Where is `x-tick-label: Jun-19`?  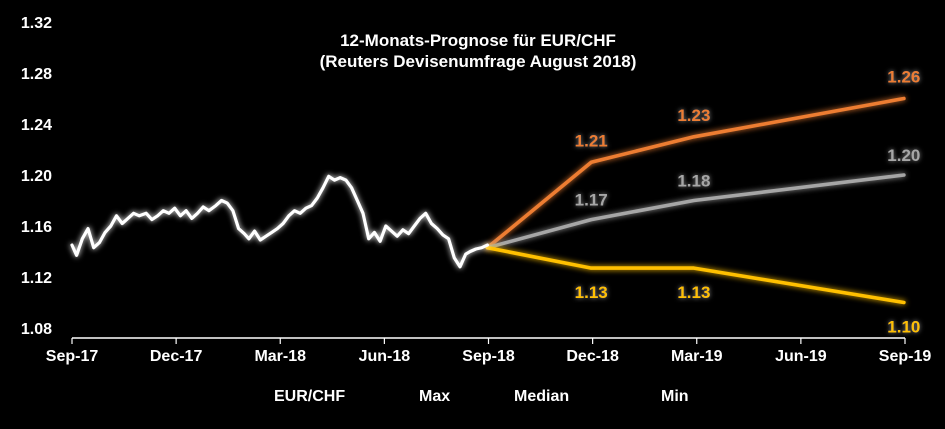 x-tick-label: Jun-19 is located at coordinates (801, 356).